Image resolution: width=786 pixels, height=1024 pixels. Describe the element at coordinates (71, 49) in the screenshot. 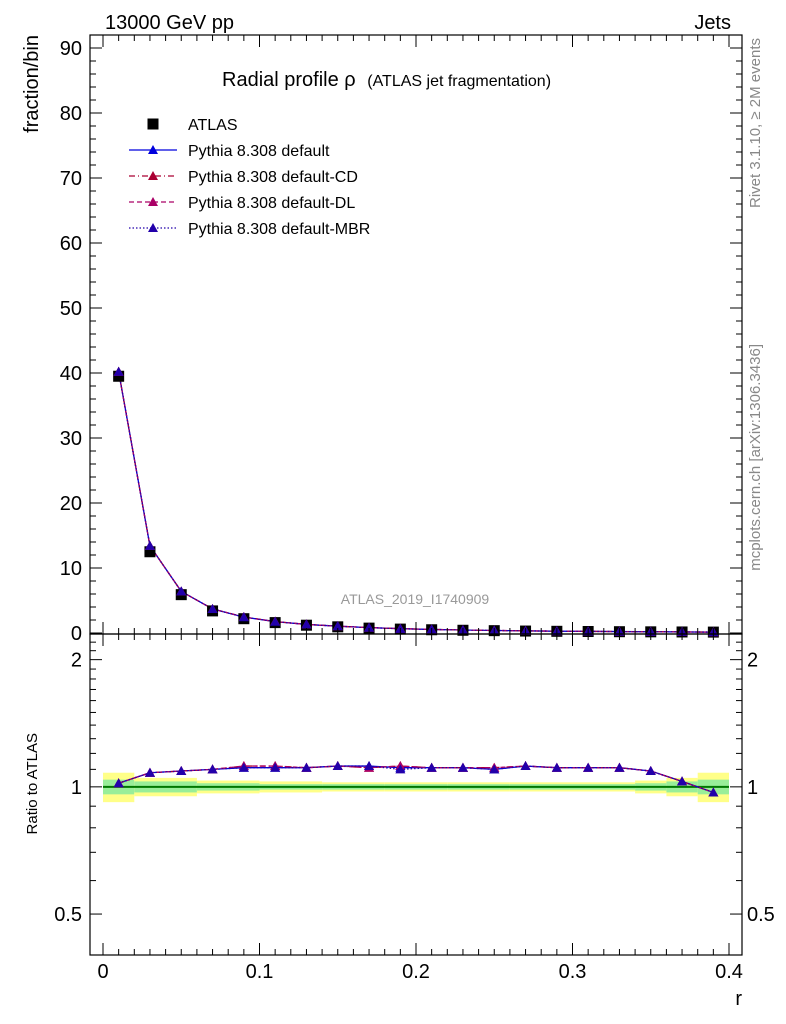

I see `y-tick-label: 90` at that location.